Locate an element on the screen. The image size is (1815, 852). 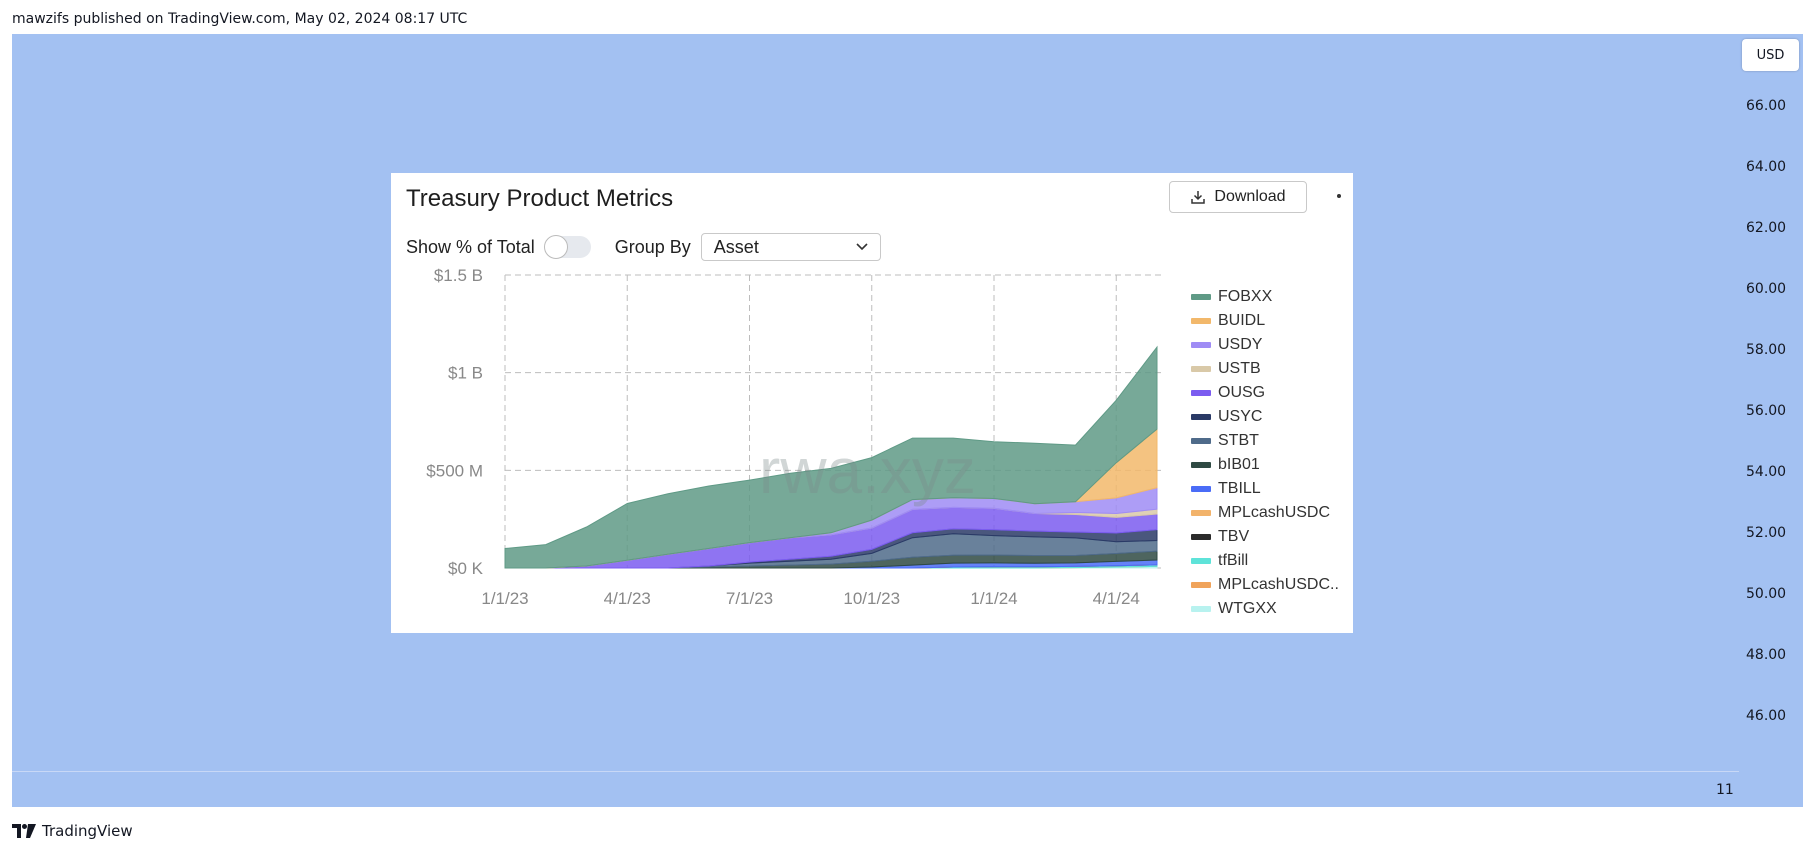
legend-label: MPLcashUSDC.. is located at coordinates (1278, 584).